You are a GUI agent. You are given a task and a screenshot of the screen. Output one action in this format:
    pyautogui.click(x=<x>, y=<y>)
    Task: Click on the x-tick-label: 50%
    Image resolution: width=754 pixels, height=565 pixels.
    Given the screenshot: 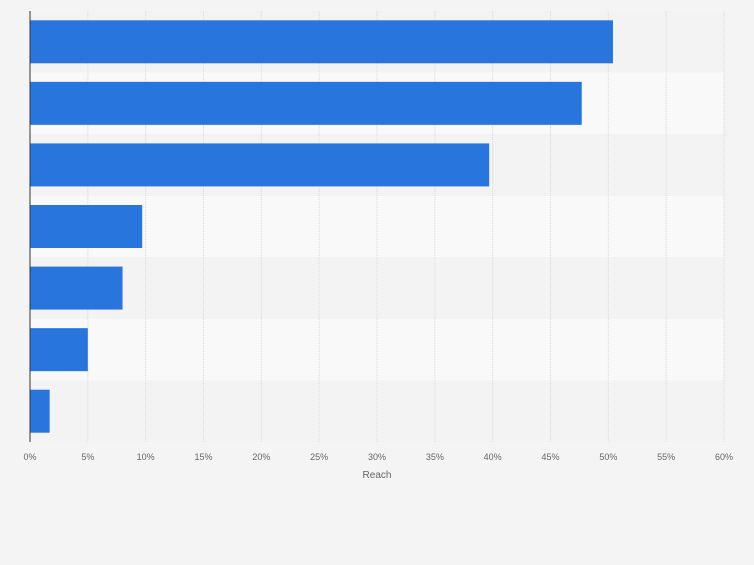 What is the action you would take?
    pyautogui.click(x=608, y=457)
    